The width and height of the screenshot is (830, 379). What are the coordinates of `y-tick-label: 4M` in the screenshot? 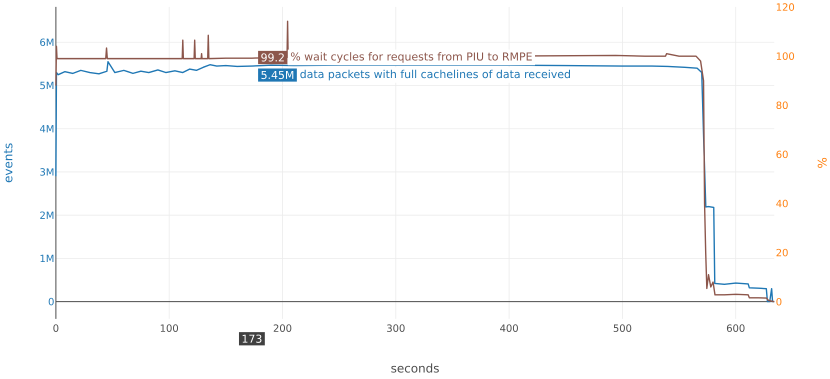 It's located at (47, 128).